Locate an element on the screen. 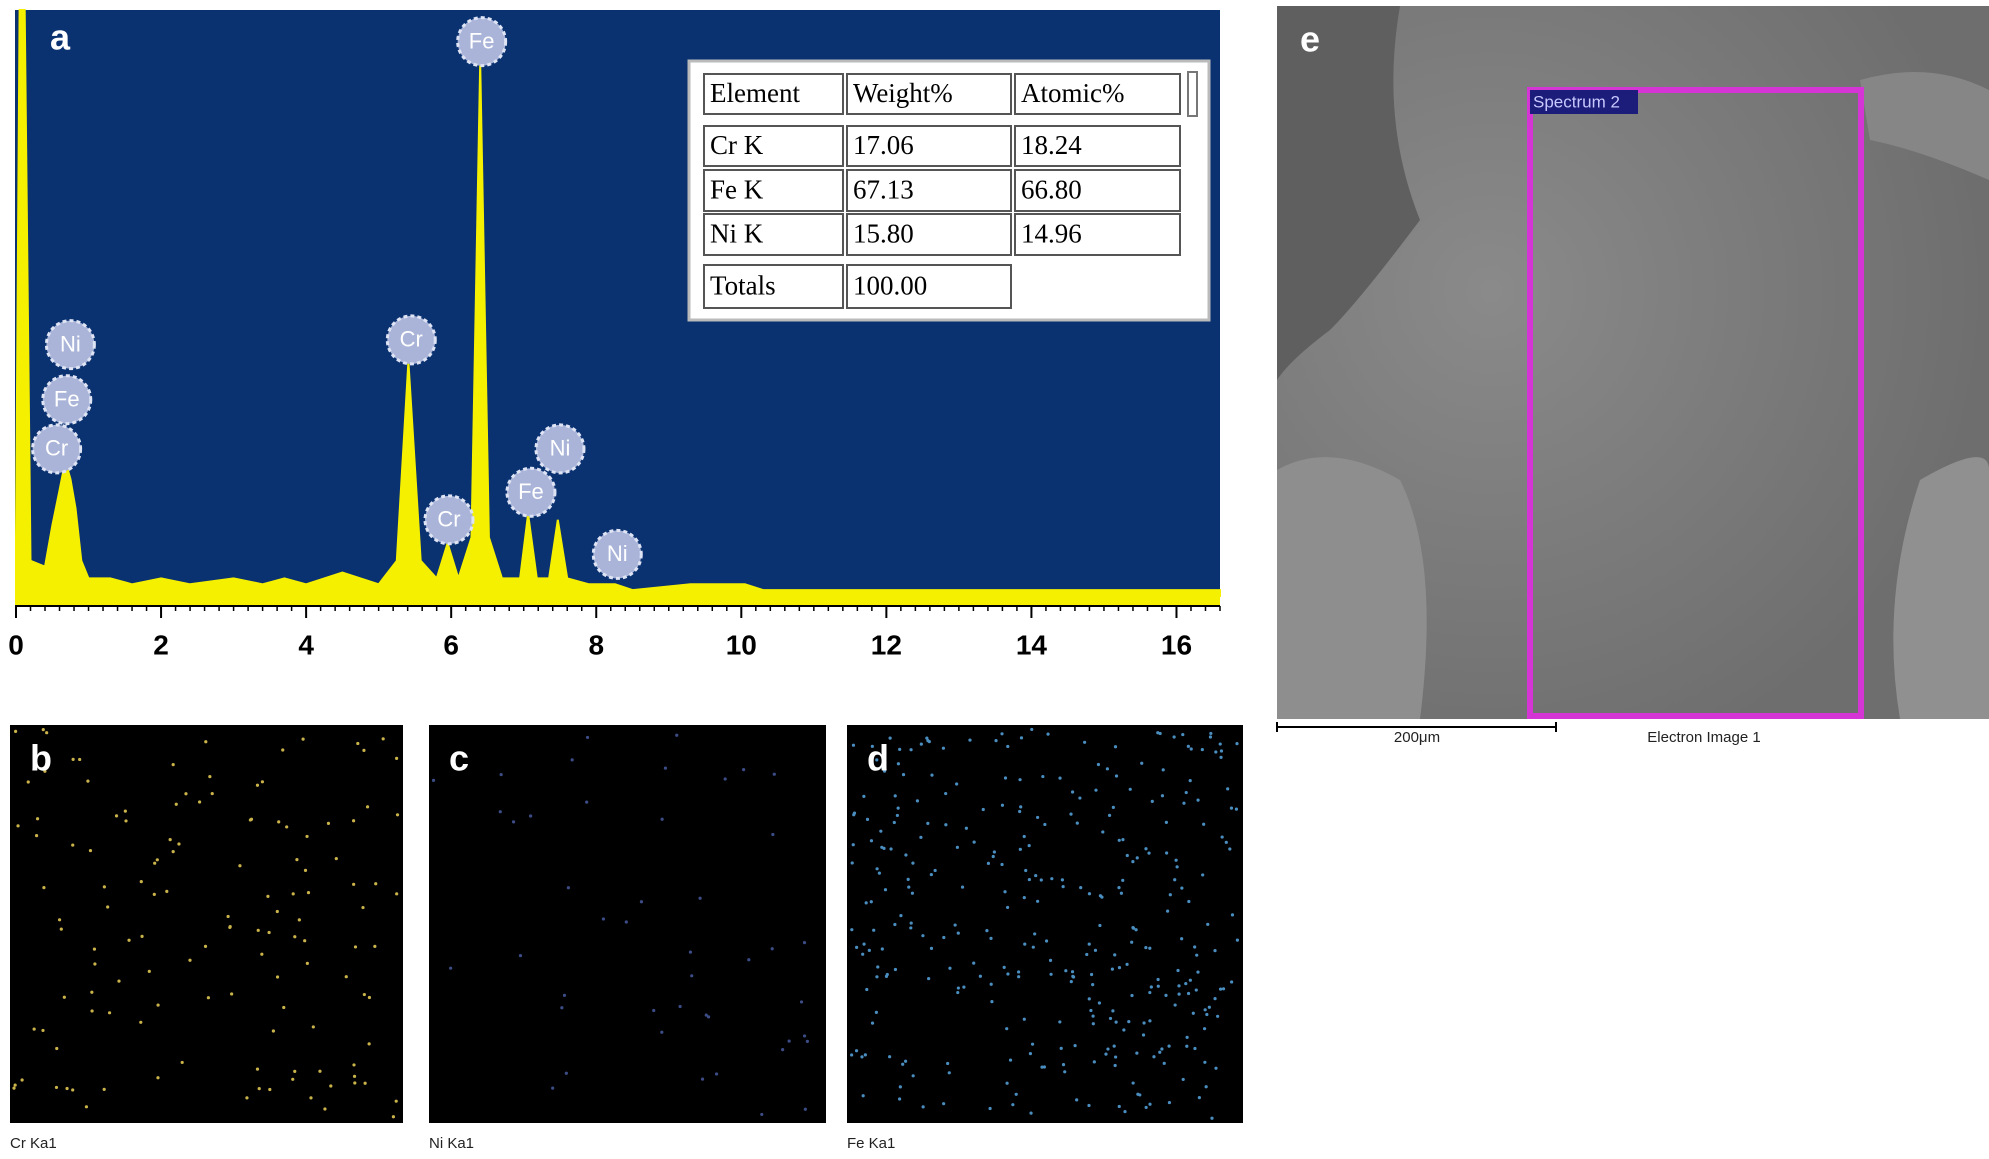 The height and width of the screenshot is (1159, 1989). peak-label: Ni is located at coordinates (70, 345).